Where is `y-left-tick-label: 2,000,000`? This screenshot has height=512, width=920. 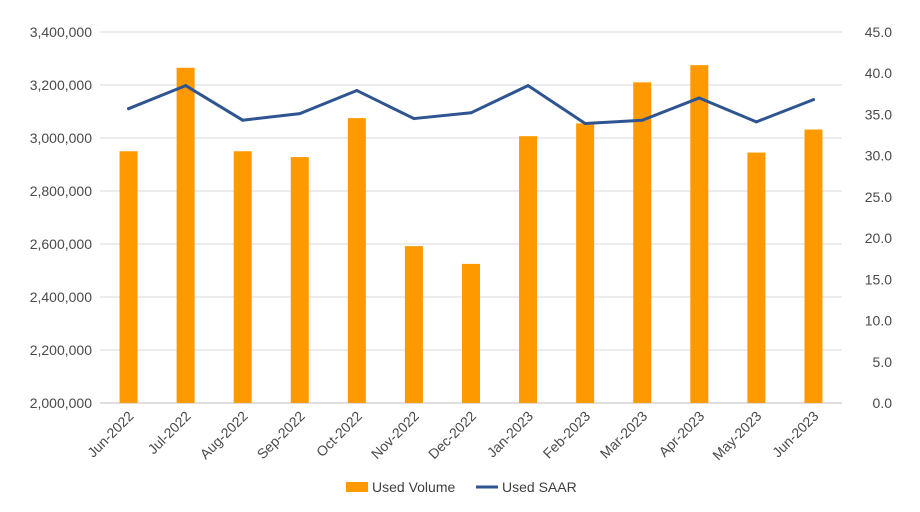
y-left-tick-label: 2,000,000 is located at coordinates (61, 403).